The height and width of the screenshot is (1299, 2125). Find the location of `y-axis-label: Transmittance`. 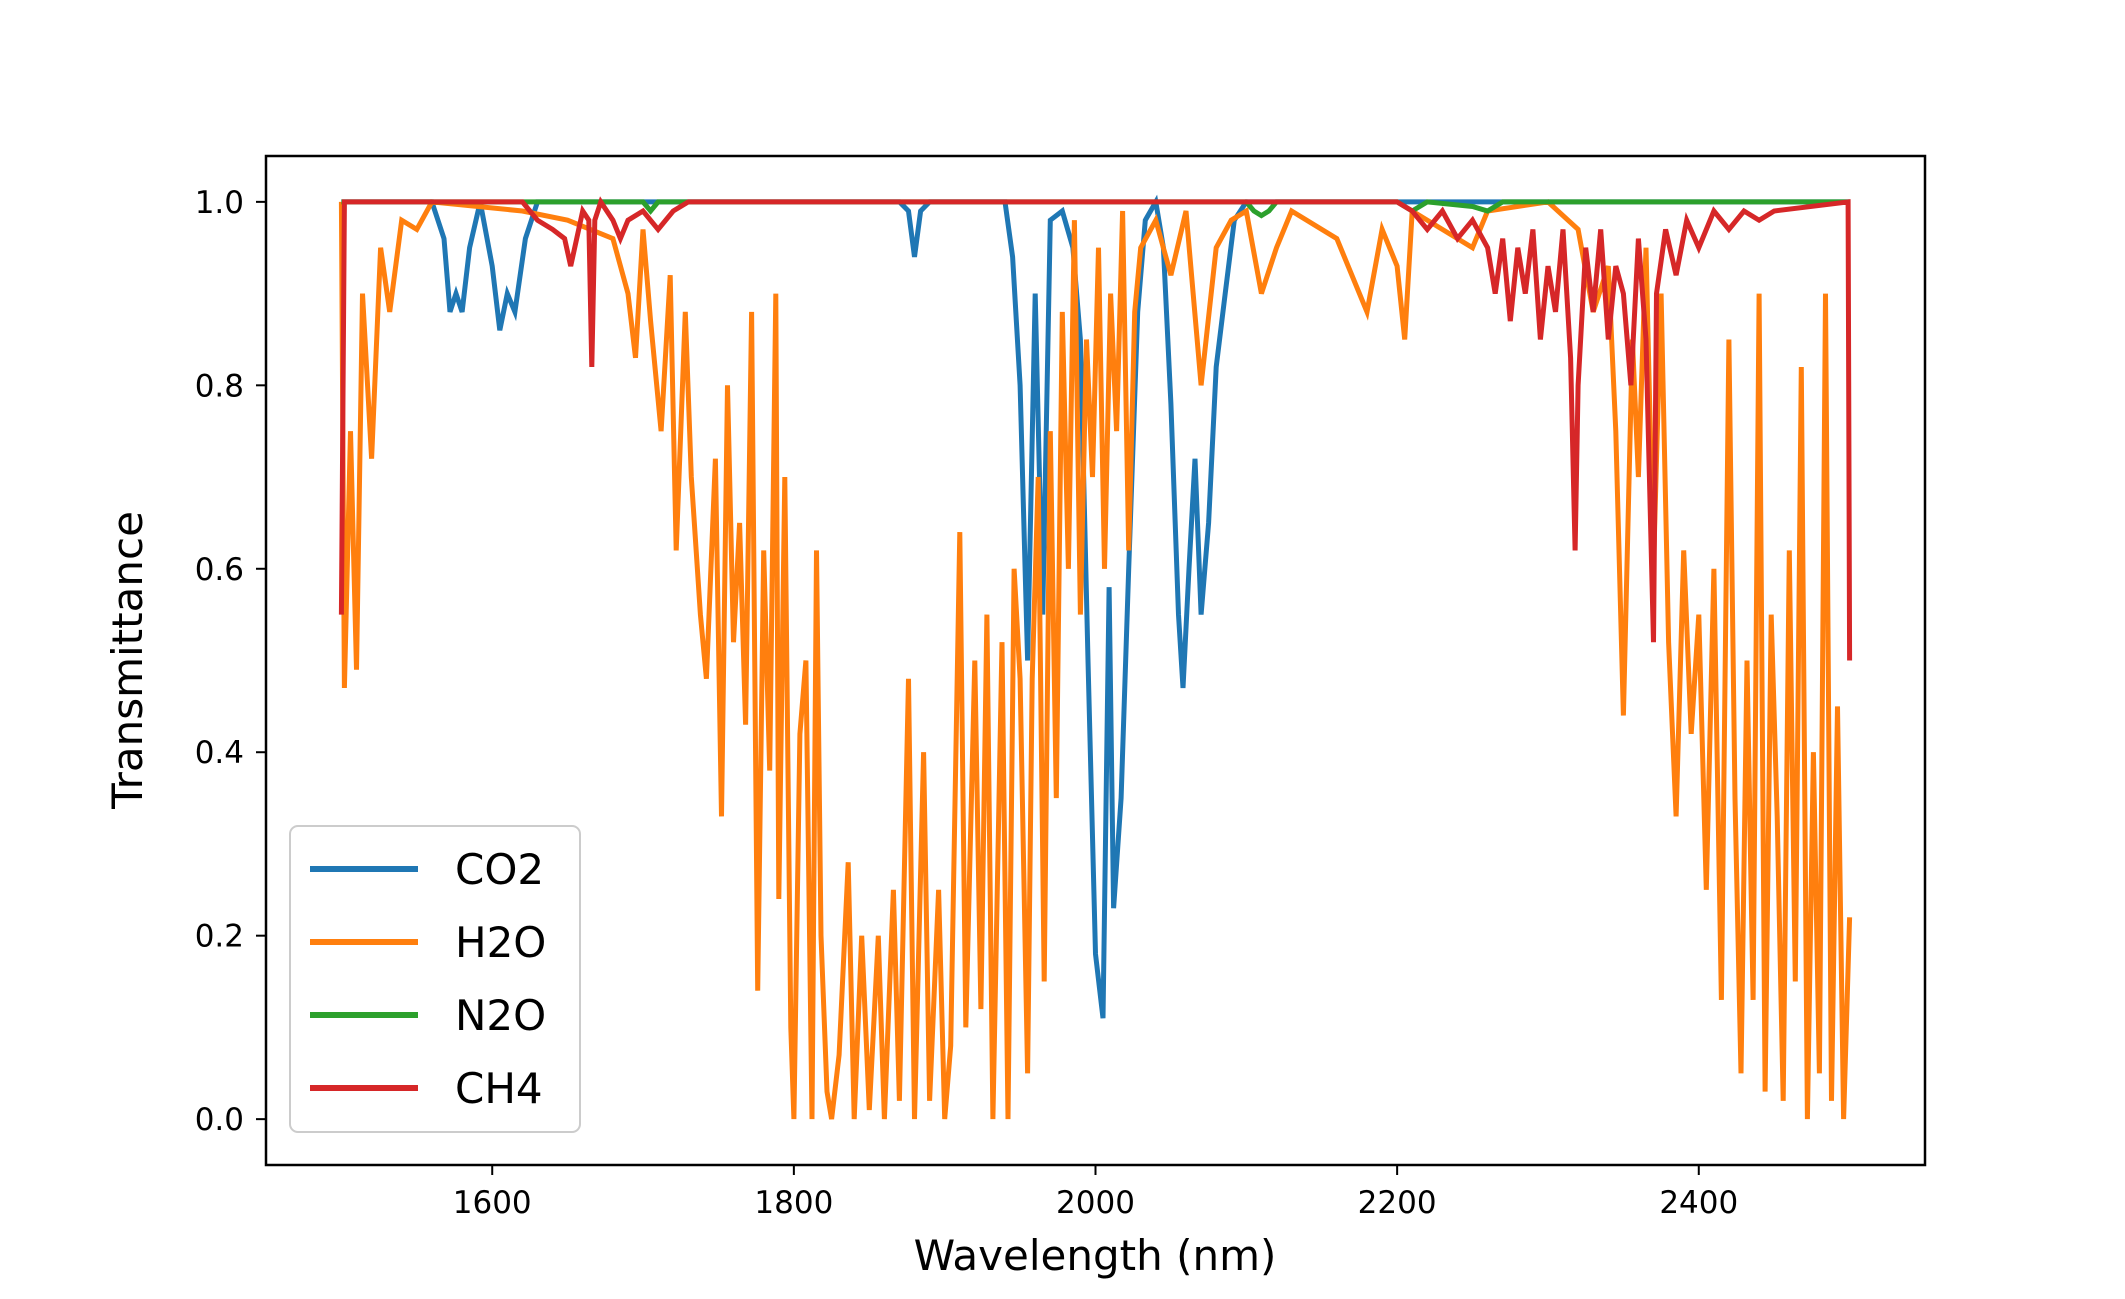

y-axis-label: Transmittance is located at coordinates (127, 660).